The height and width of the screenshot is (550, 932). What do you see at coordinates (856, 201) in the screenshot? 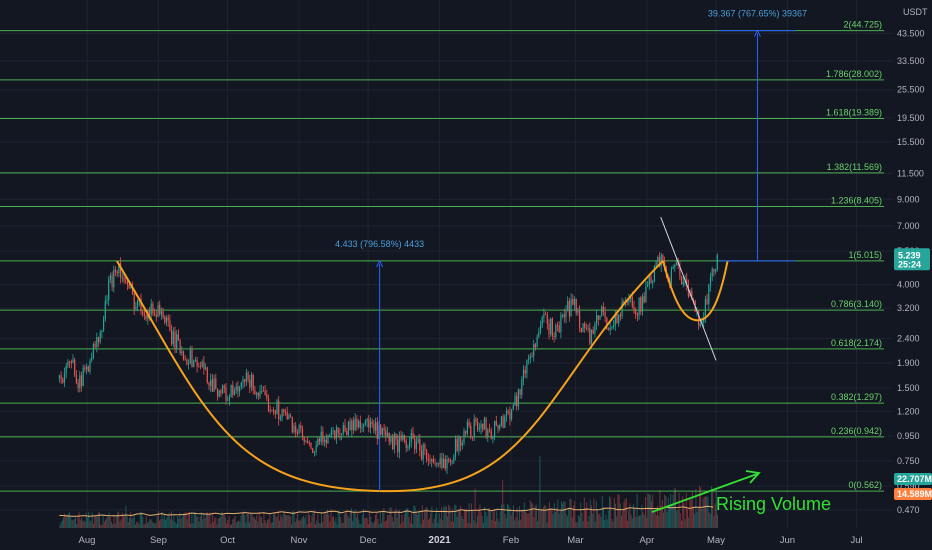
I see `fib-label: 1.236(8.405)` at bounding box center [856, 201].